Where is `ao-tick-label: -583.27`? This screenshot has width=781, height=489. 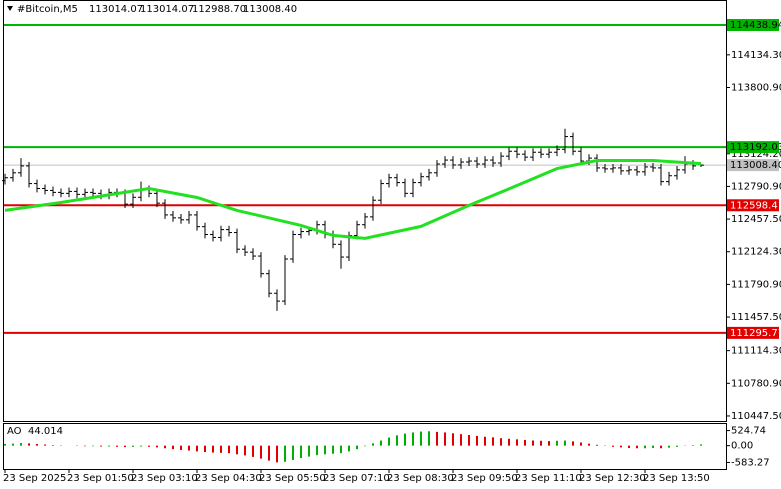
ao-tick-label: -583.27 is located at coordinates (750, 462).